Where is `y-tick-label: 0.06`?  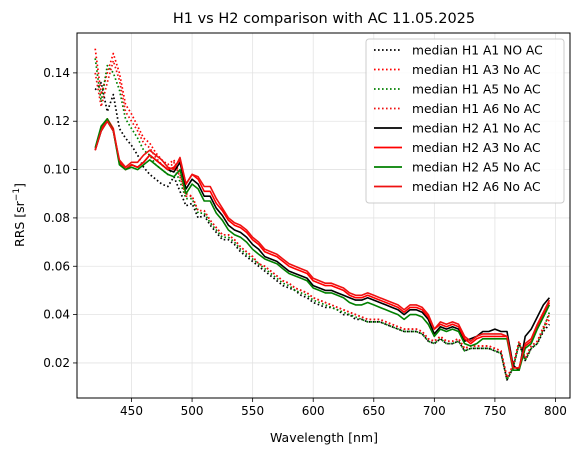 y-tick-label: 0.06 is located at coordinates (56, 266).